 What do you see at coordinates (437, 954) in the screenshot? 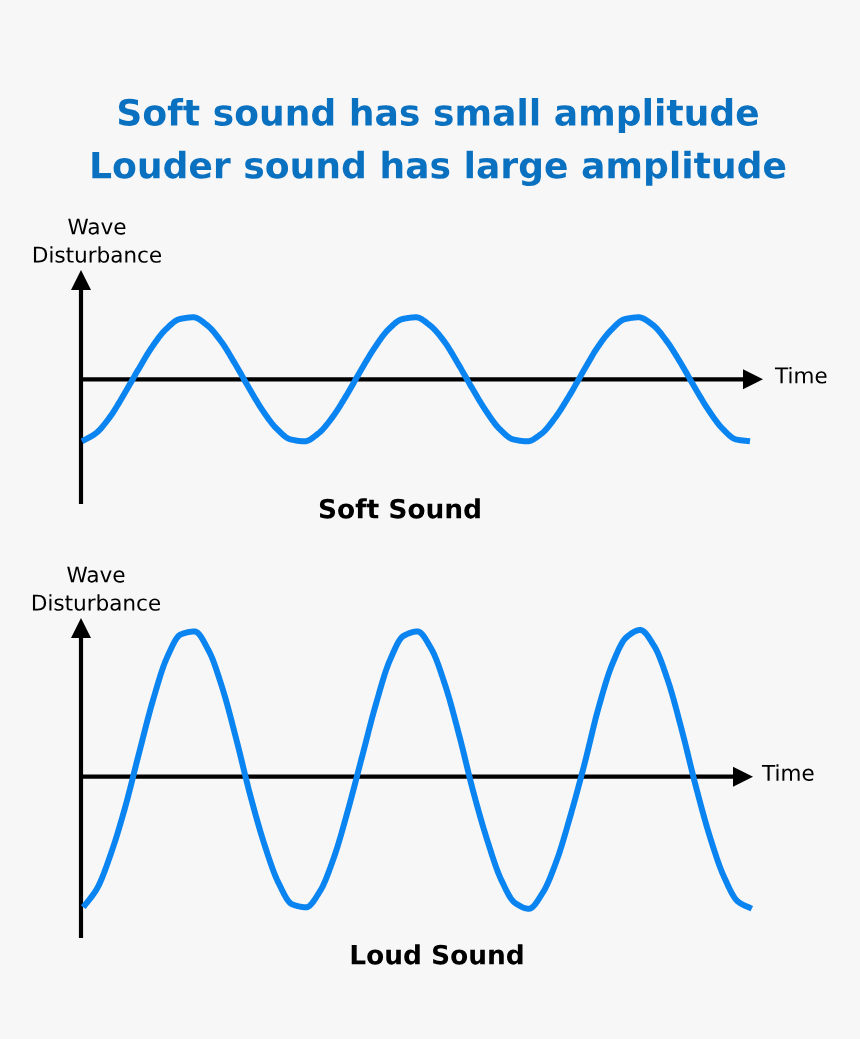
I see `text: Loud Sound` at bounding box center [437, 954].